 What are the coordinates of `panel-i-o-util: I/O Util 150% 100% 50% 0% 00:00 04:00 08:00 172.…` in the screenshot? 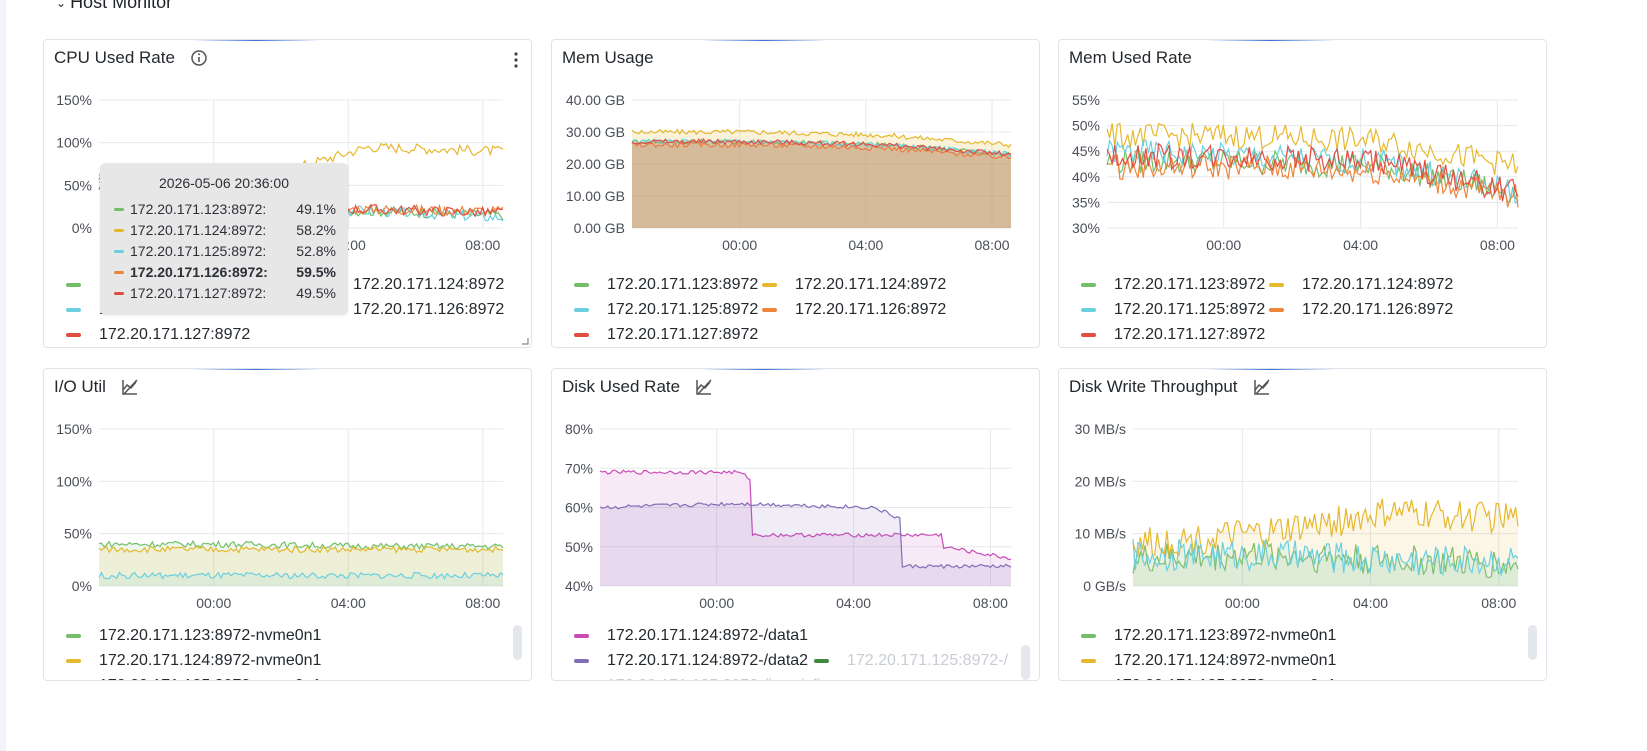 It's located at (287, 524).